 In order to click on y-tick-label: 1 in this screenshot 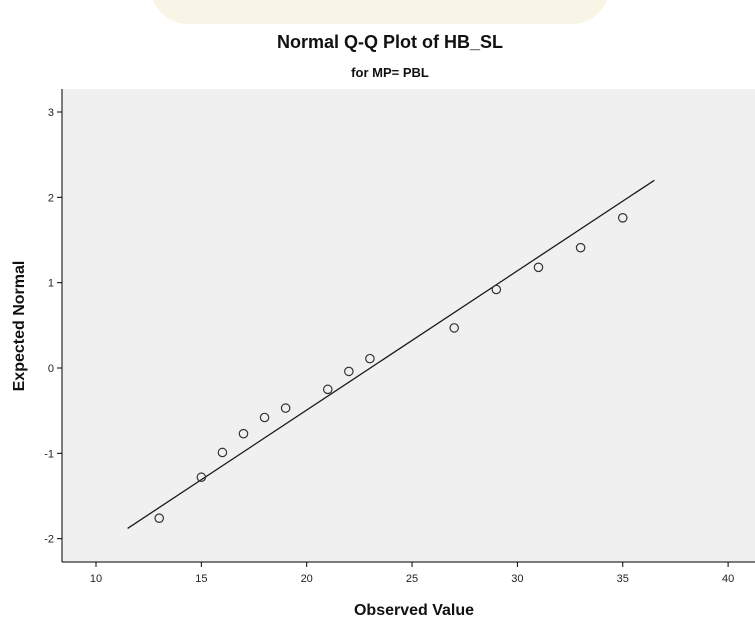, I will do `click(51, 284)`.